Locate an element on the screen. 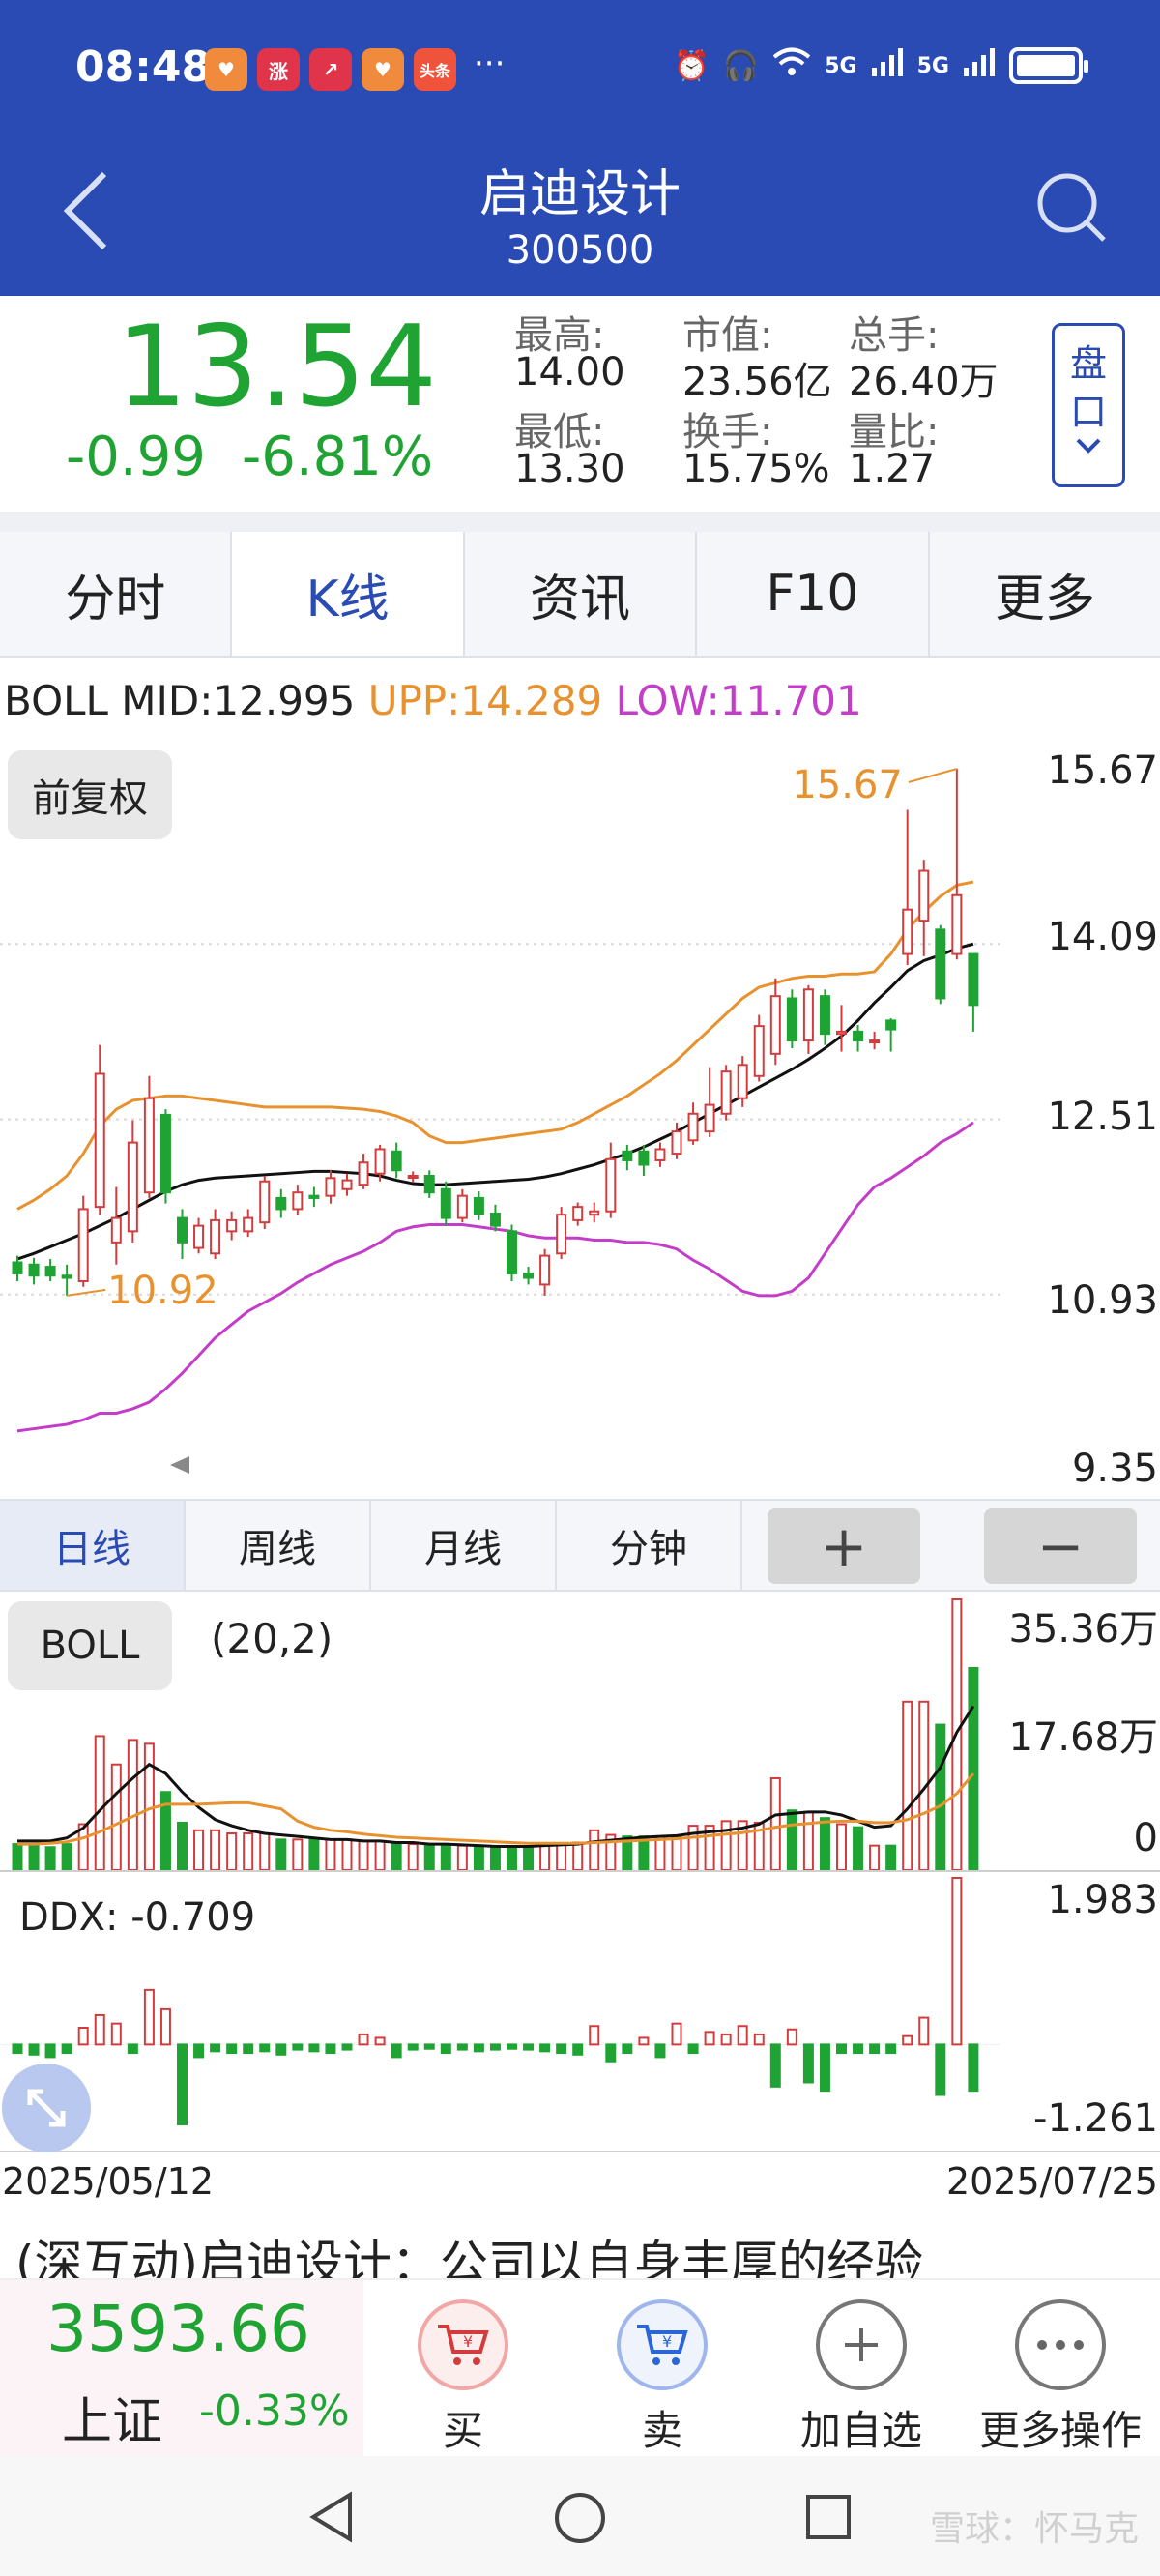  tab-time-share: 分时 is located at coordinates (116, 594).